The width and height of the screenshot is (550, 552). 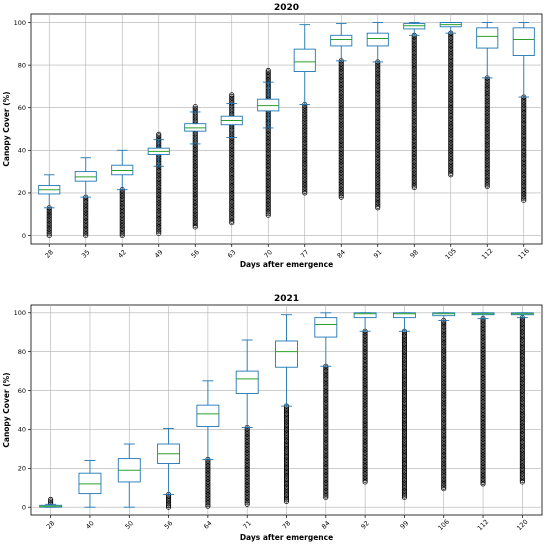 I want to click on iqr-box, so click(x=208, y=415).